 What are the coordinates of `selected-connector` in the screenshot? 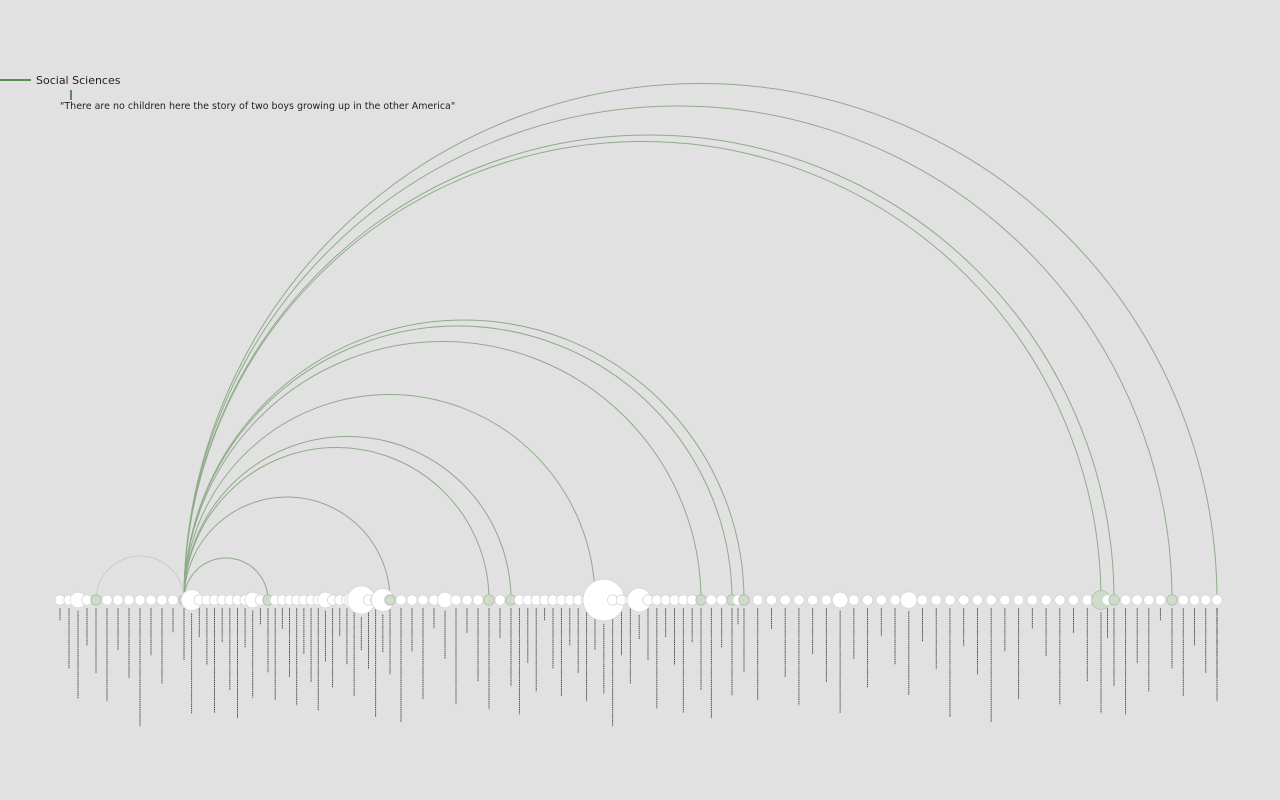 It's located at (71, 95).